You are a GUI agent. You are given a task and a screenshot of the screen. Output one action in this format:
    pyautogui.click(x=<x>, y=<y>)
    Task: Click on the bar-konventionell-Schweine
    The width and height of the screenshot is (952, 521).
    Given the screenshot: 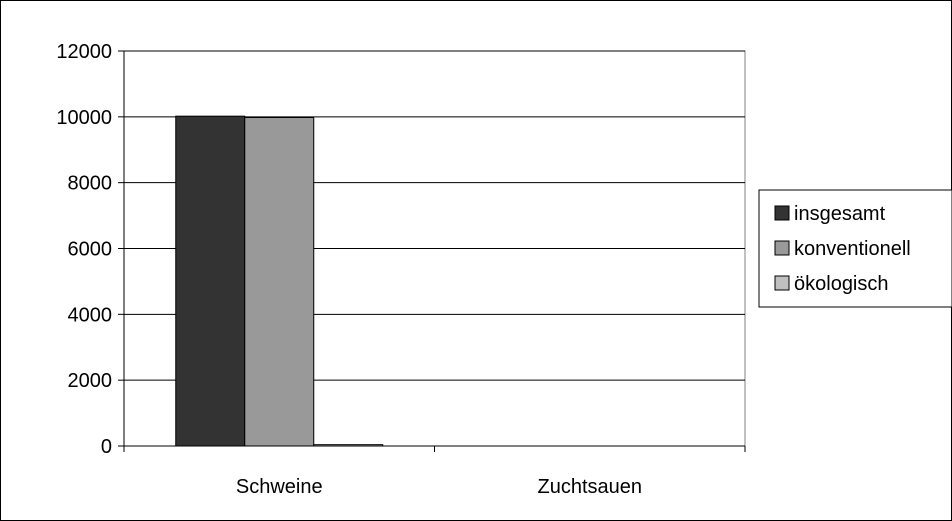 What is the action you would take?
    pyautogui.click(x=279, y=281)
    